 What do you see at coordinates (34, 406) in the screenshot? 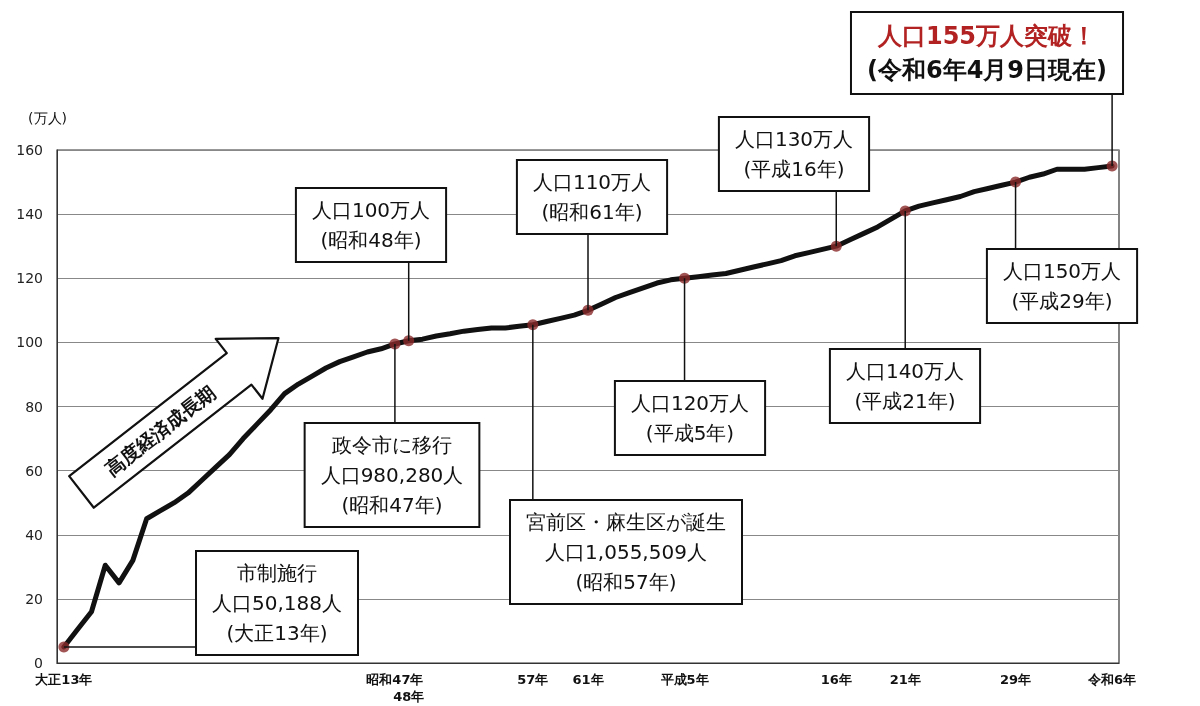
I see `y-tick-label: 80` at bounding box center [34, 406].